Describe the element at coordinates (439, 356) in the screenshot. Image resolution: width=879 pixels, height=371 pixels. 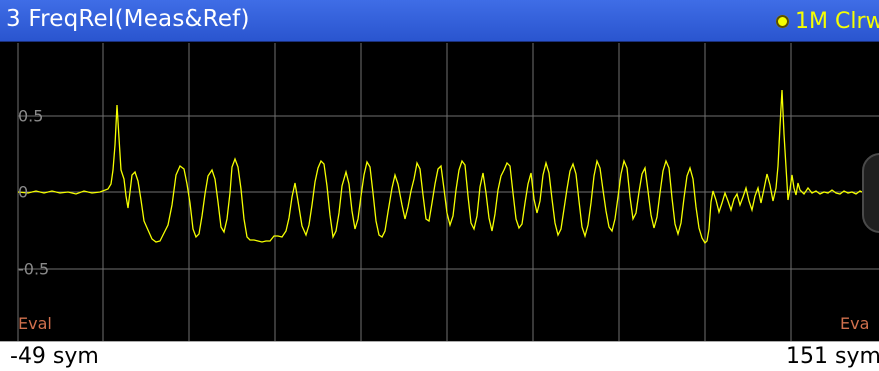
I see `x-axis-footer: -49 sym 151 sym` at that location.